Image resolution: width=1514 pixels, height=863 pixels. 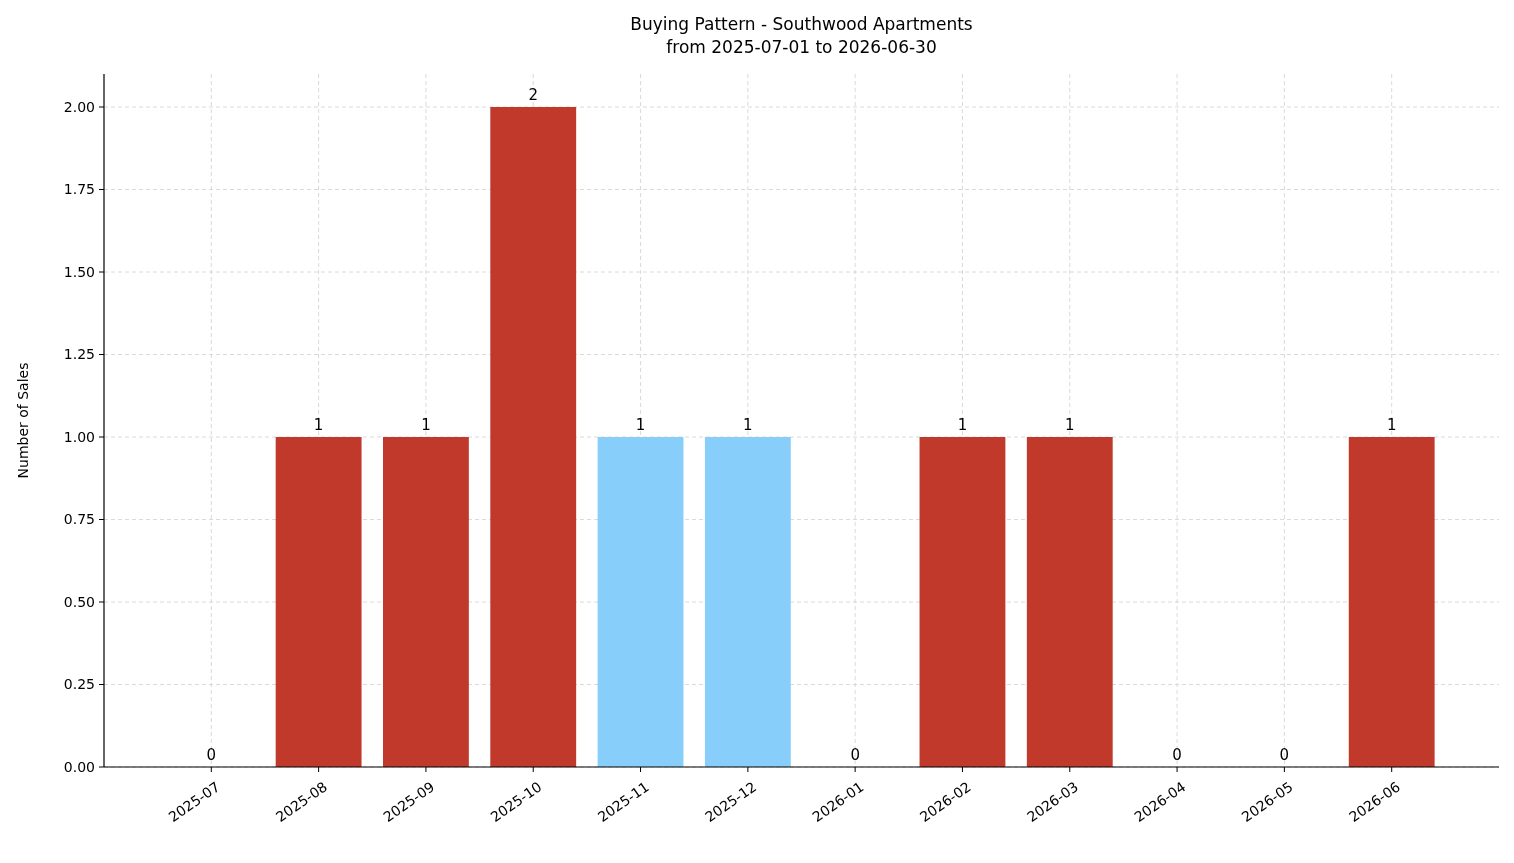 What do you see at coordinates (79, 189) in the screenshot?
I see `y-tick-label: 1.75` at bounding box center [79, 189].